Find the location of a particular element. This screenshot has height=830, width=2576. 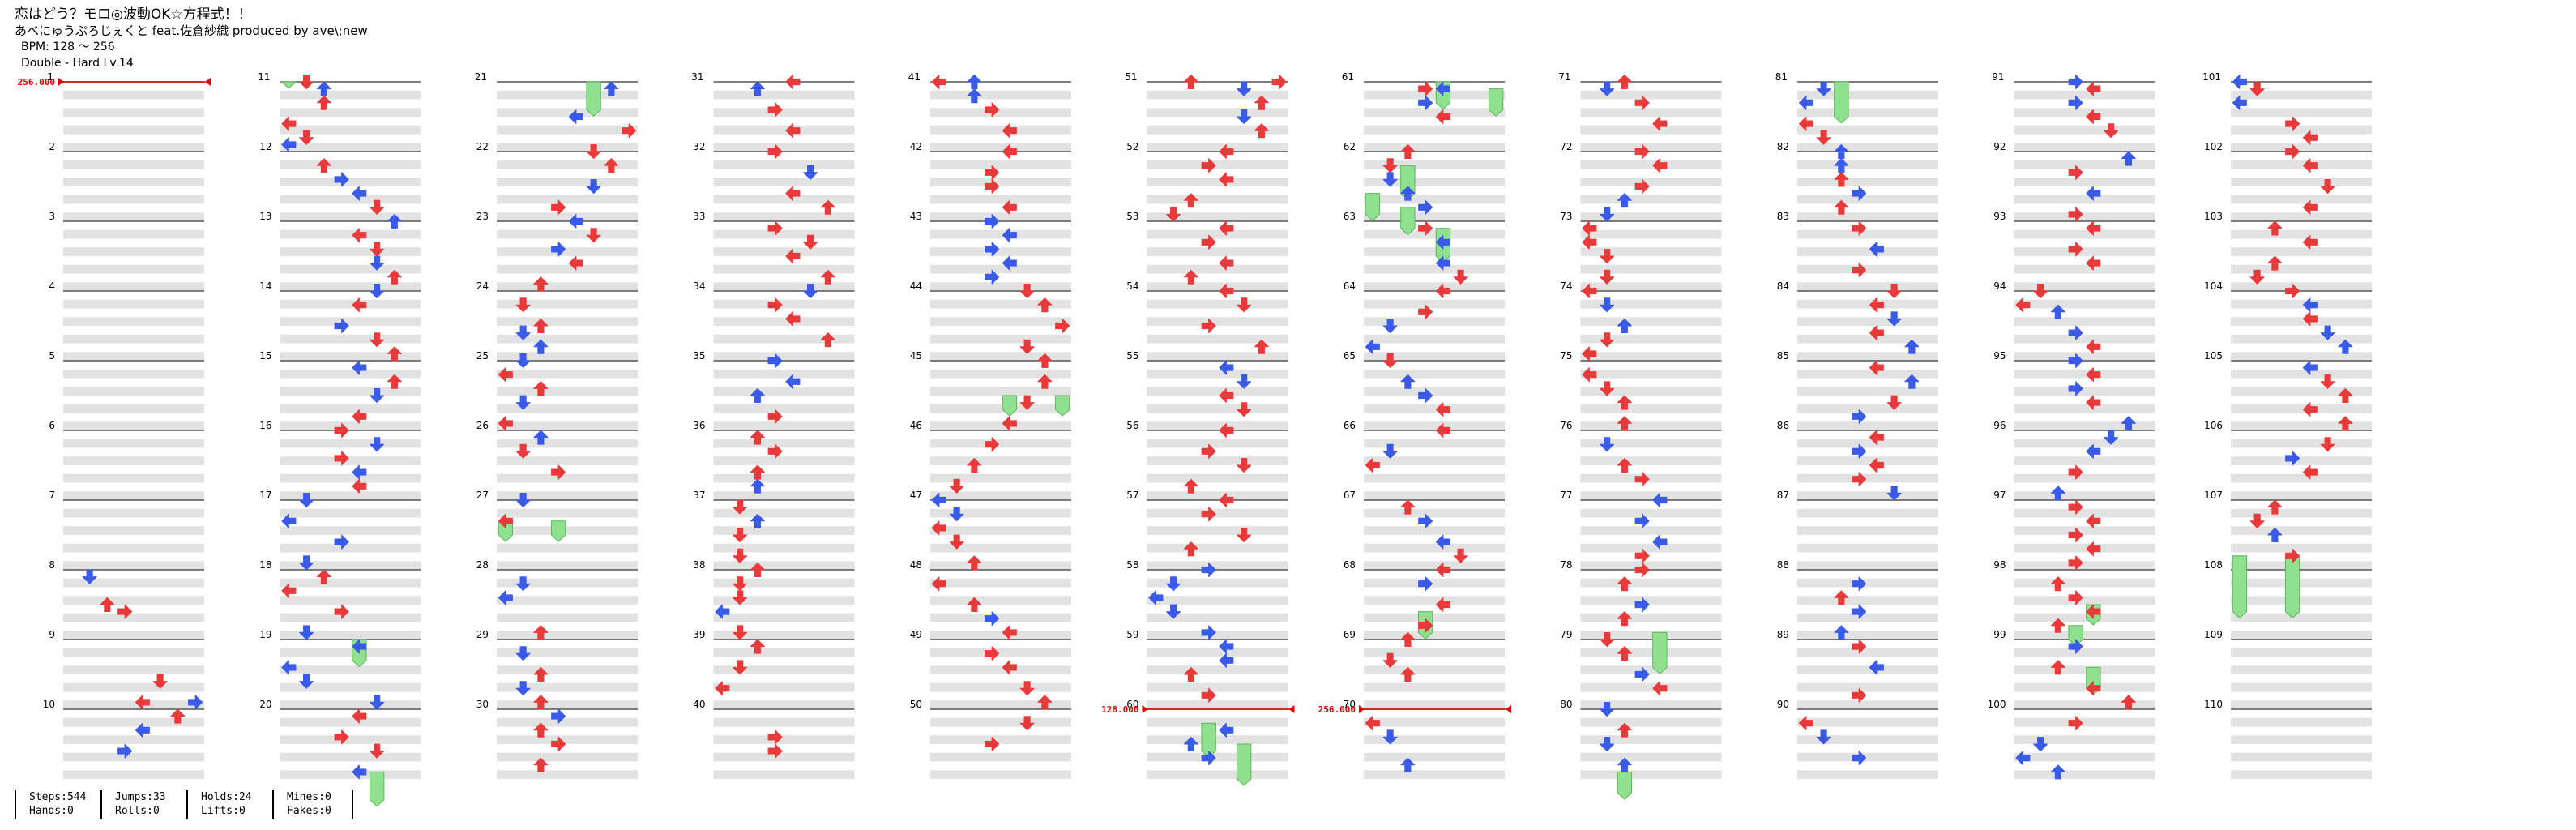

measure-number: 62 is located at coordinates (1350, 146).